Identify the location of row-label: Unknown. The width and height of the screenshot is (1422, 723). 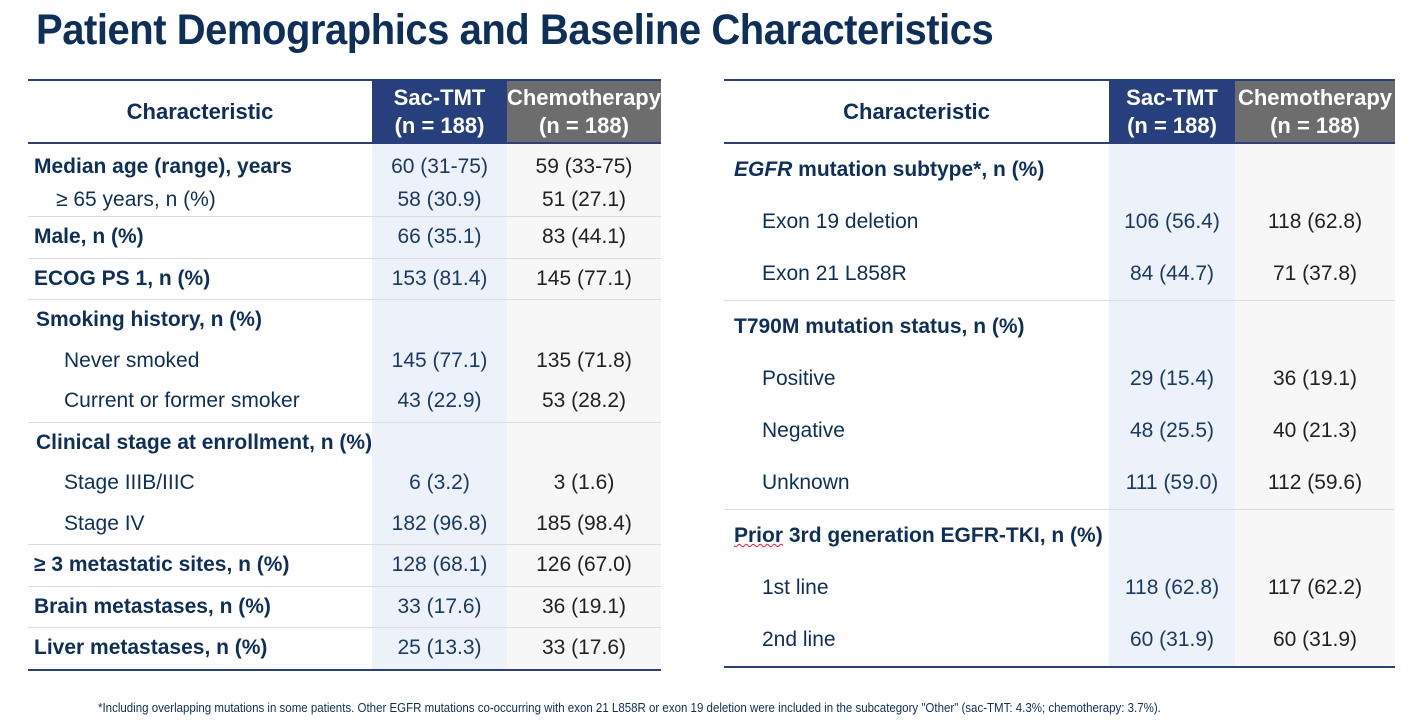
(806, 482).